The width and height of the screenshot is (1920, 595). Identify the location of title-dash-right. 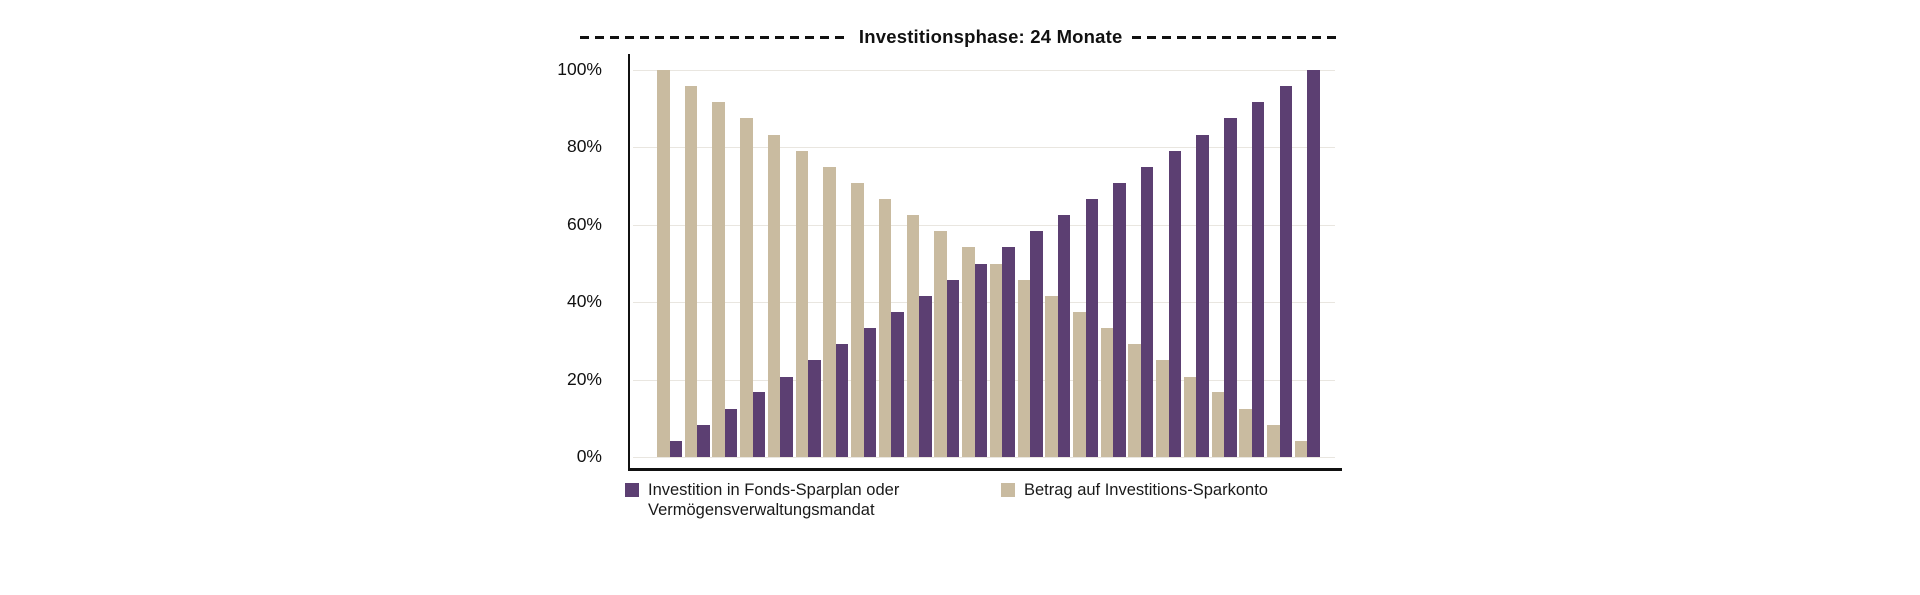
(1235, 37).